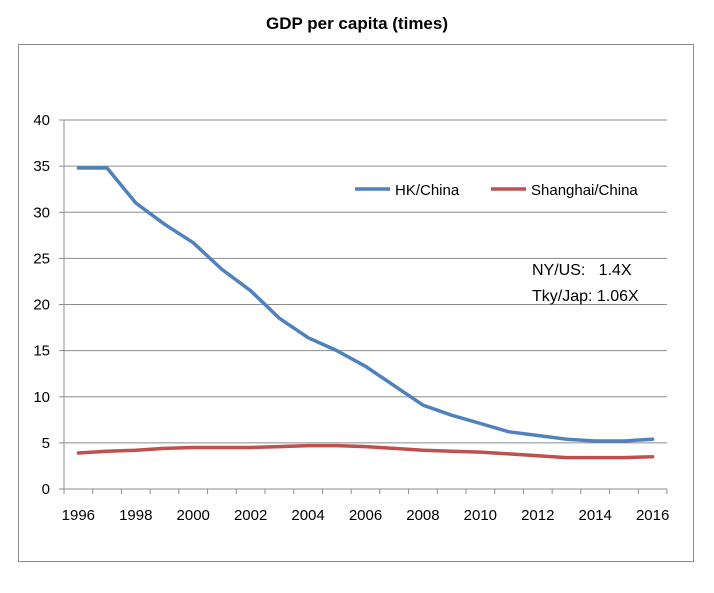 This screenshot has height=593, width=714. Describe the element at coordinates (250, 515) in the screenshot. I see `x-tick-label: 2002` at that location.